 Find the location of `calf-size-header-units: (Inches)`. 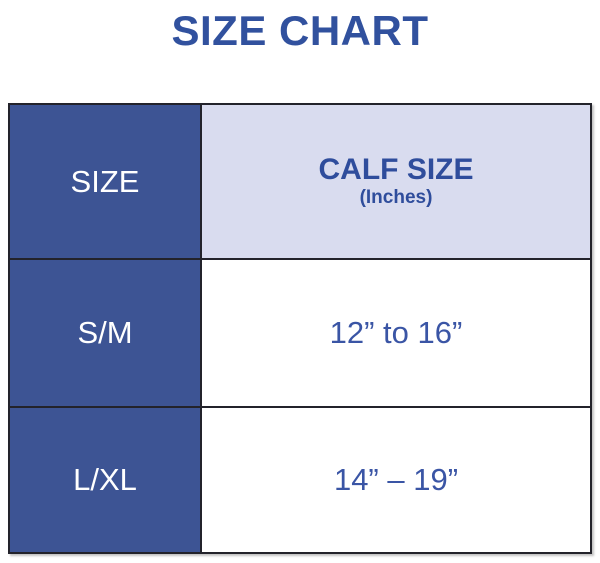

calf-size-header-units: (Inches) is located at coordinates (396, 198).